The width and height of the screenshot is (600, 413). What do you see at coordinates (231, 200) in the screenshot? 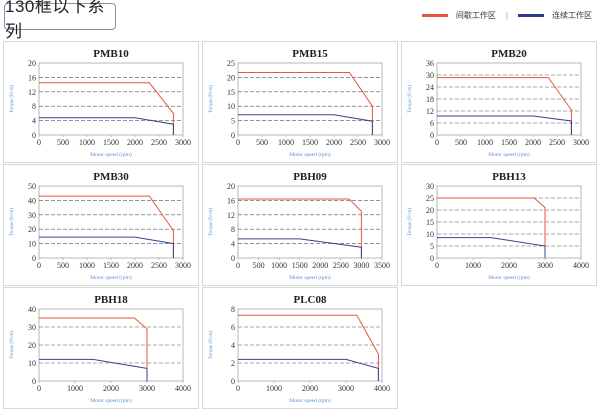
I see `y-tick-label: 16` at bounding box center [231, 200].